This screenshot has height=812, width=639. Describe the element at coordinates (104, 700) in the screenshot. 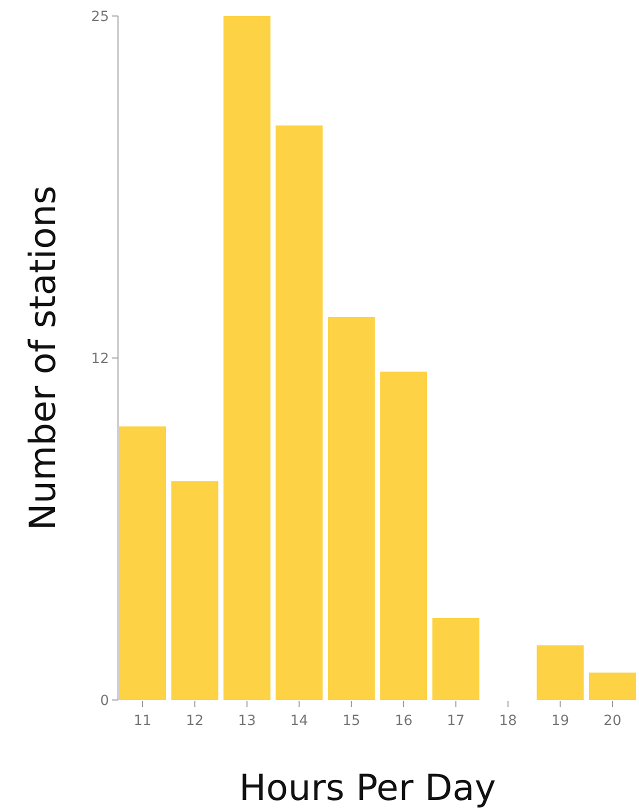

I see `y-tick-label: 0` at that location.